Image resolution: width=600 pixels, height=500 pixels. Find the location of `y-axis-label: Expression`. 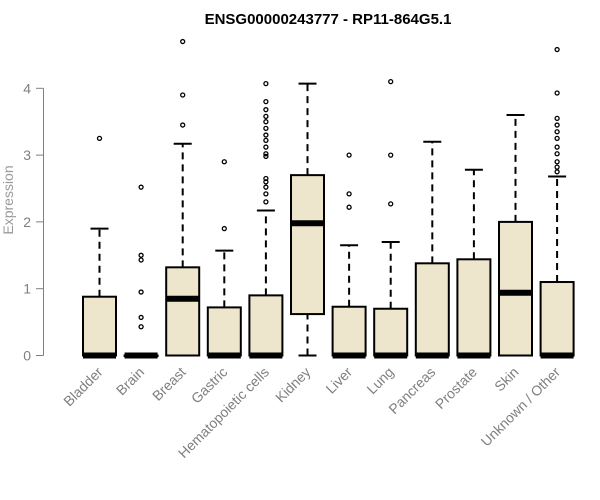

y-axis-label: Expression is located at coordinates (8, 199).